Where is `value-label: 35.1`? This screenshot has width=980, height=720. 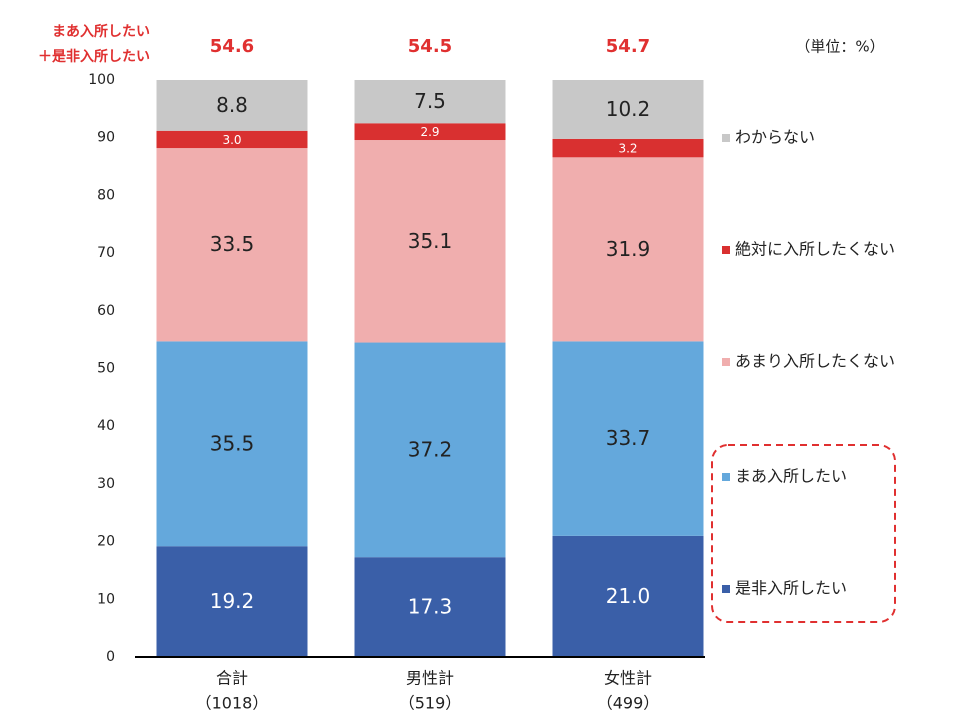 value-label: 35.1 is located at coordinates (430, 241).